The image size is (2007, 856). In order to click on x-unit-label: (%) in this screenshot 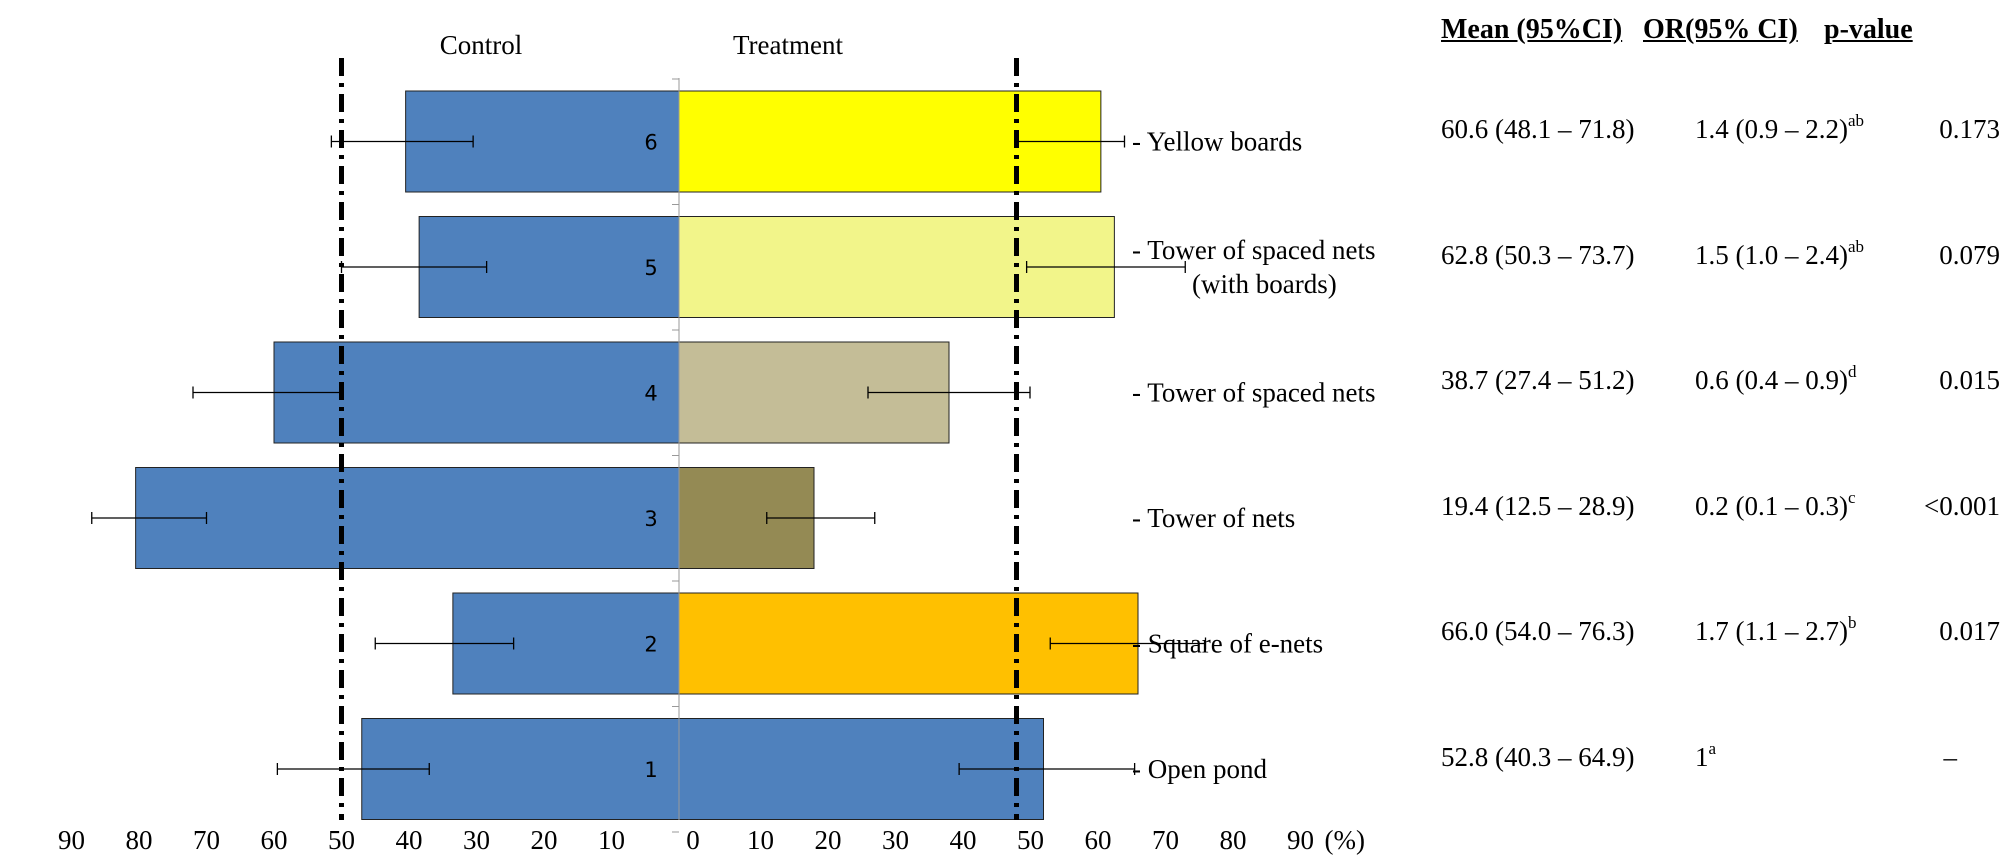, I will do `click(1345, 840)`.